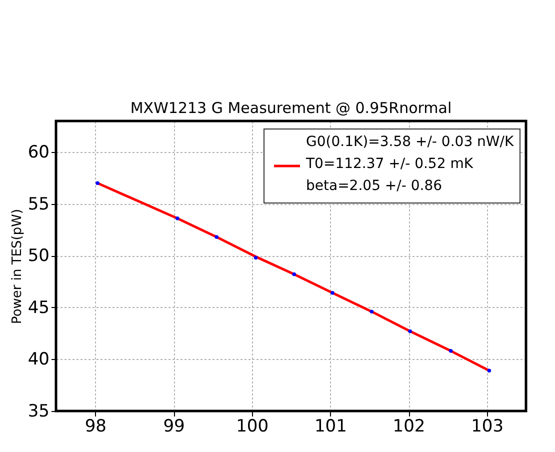  What do you see at coordinates (487, 426) in the screenshot?
I see `x-tick-label: 103` at bounding box center [487, 426].